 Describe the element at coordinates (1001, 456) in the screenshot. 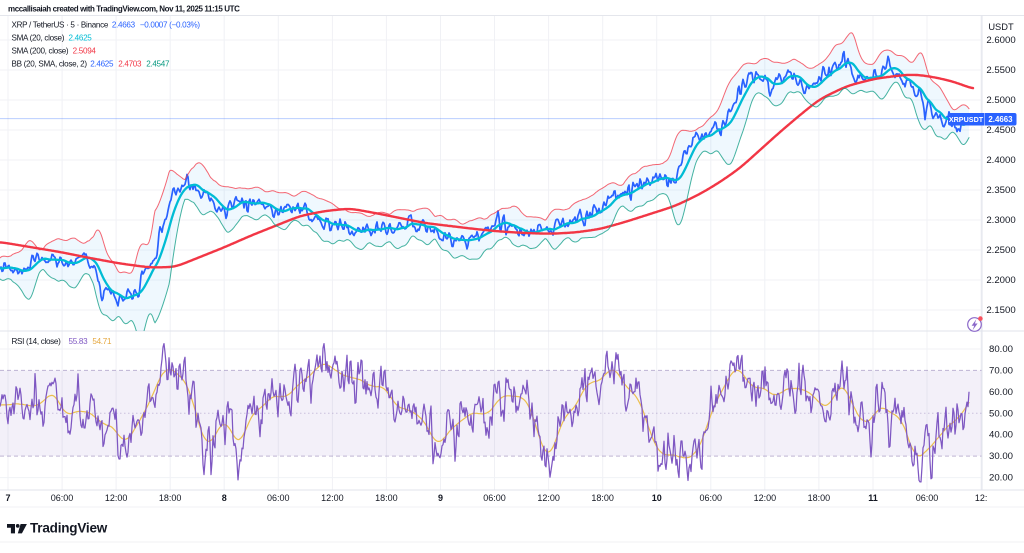

I see `svg-text: 30.00` at that location.